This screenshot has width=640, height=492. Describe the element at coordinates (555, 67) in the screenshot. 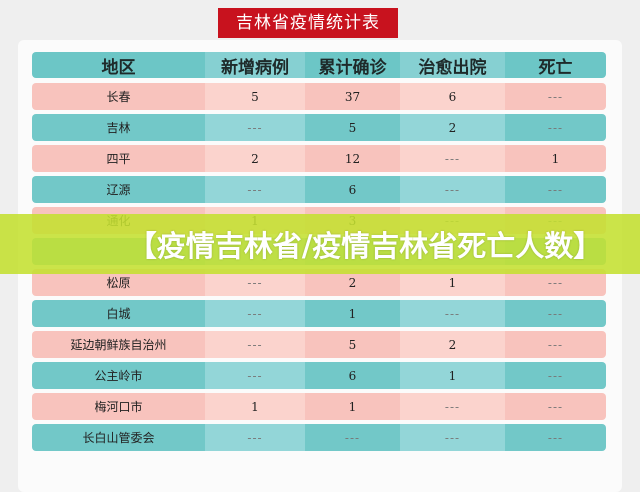

I see `header-cell: 死亡` at that location.